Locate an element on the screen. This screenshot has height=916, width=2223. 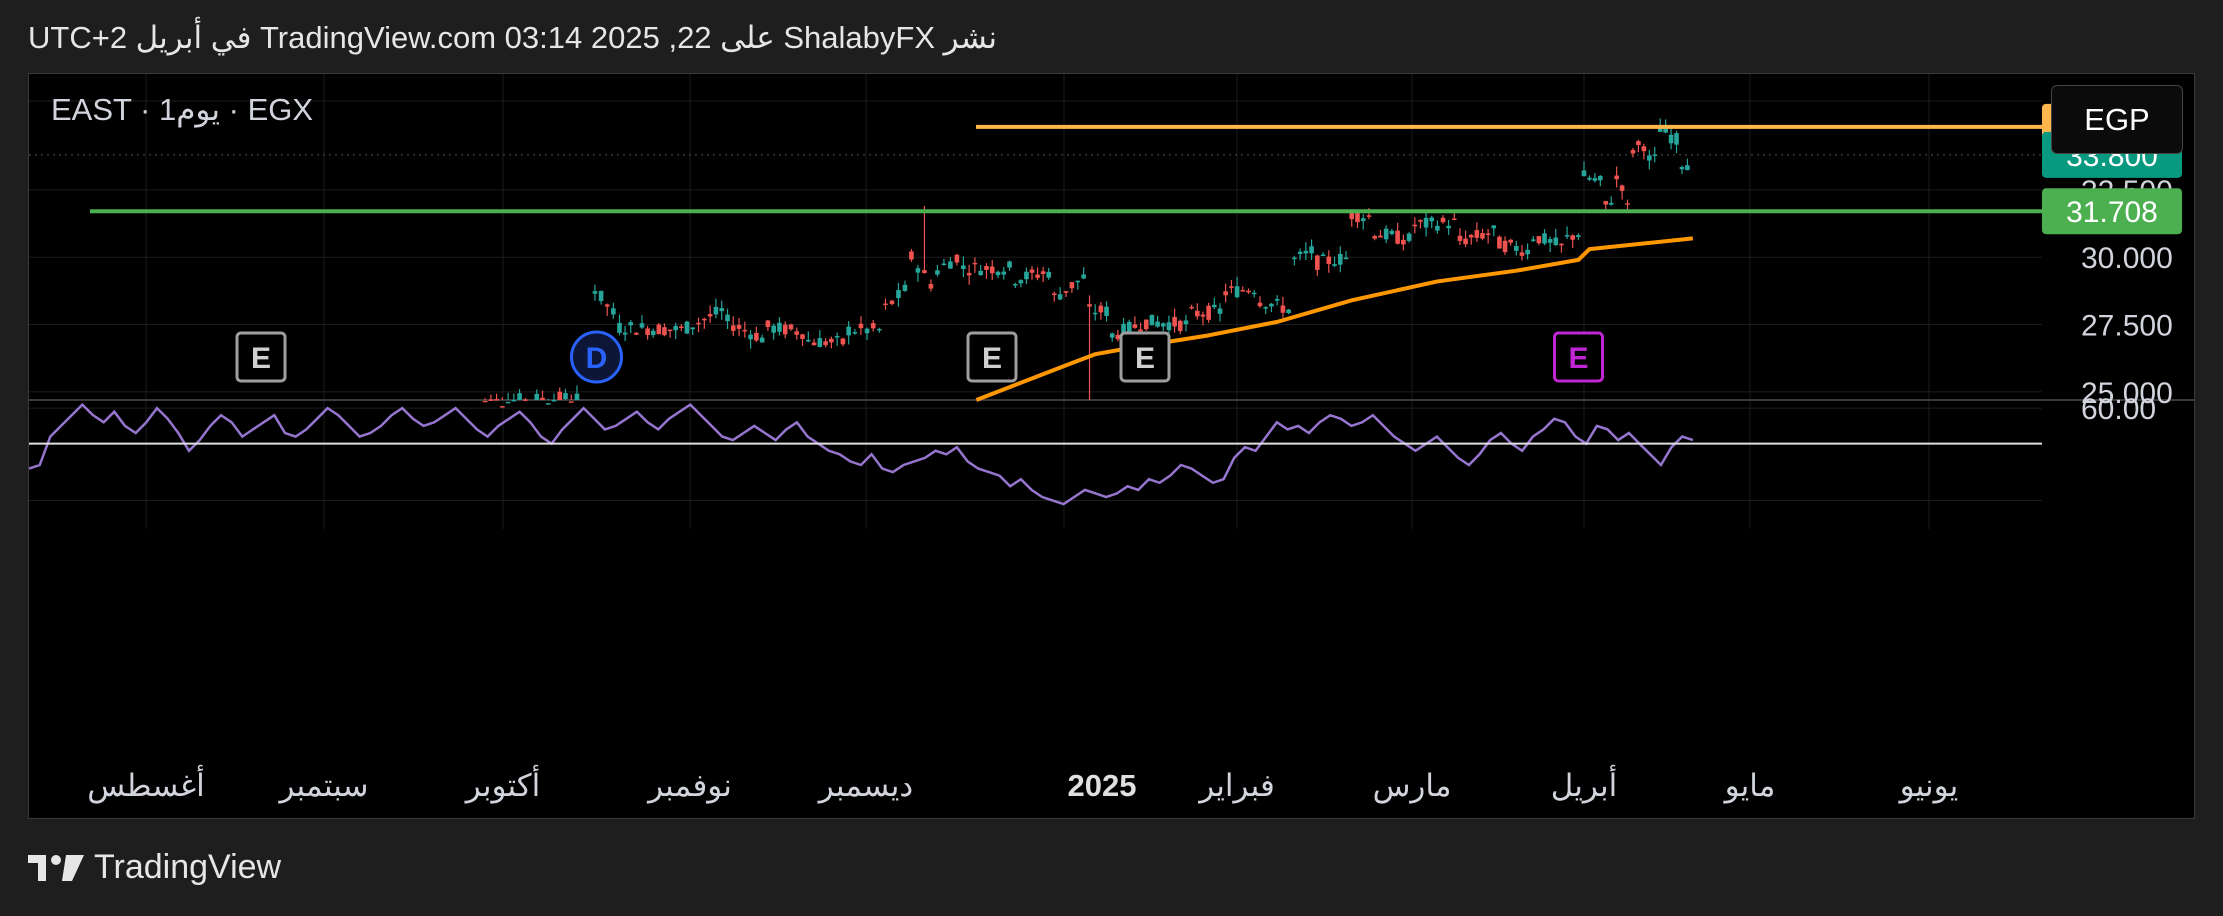
time-axis-label: أبريل is located at coordinates (1584, 784).